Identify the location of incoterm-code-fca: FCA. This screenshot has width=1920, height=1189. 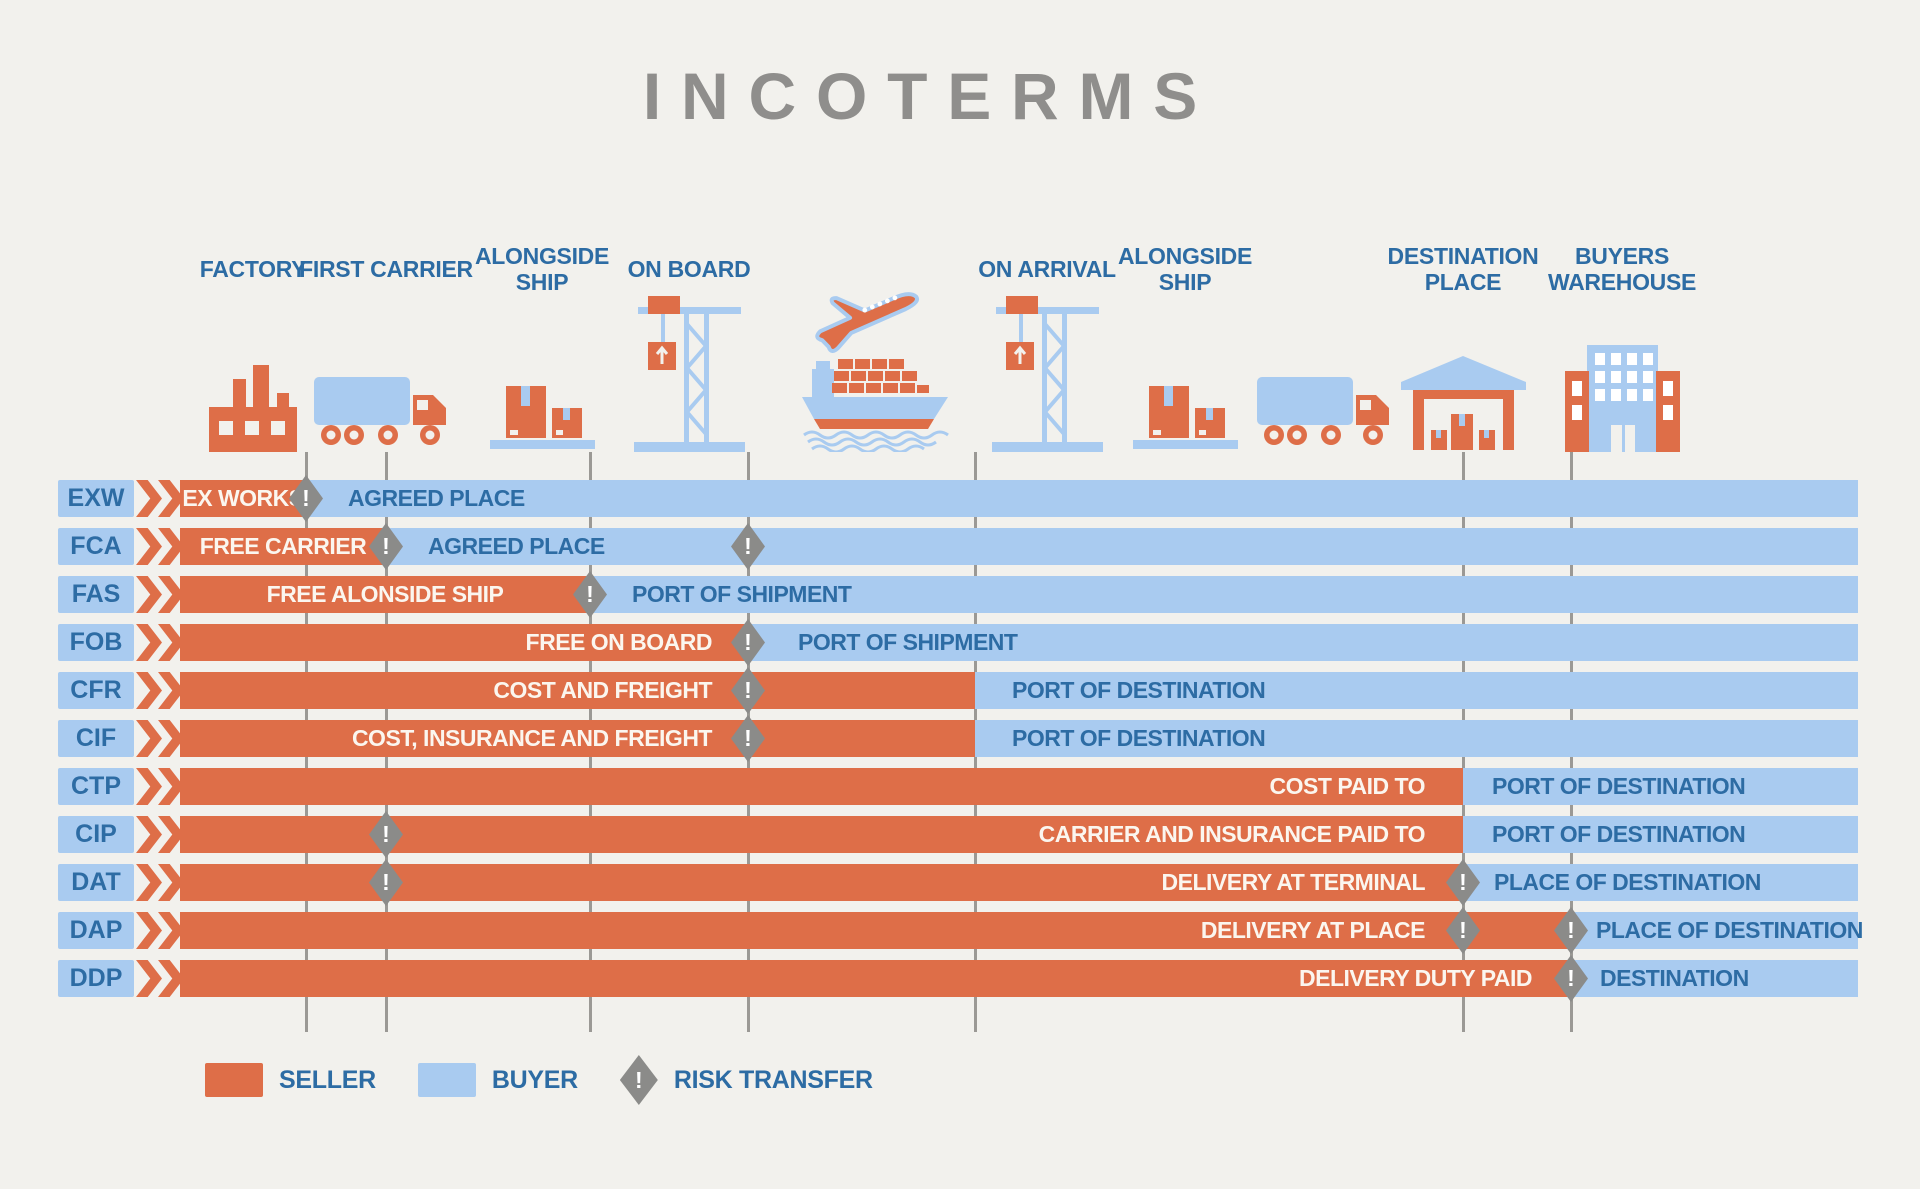
(96, 546).